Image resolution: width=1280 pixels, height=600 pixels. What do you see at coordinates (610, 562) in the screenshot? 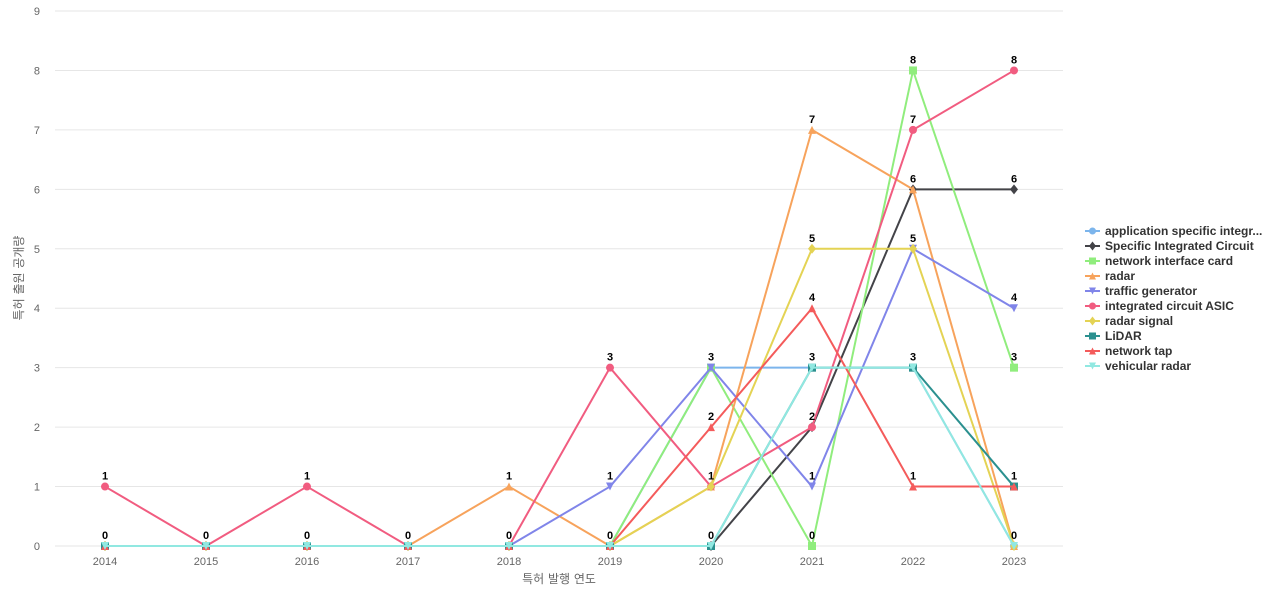
I see `x-tick-label: 2019` at bounding box center [610, 562].